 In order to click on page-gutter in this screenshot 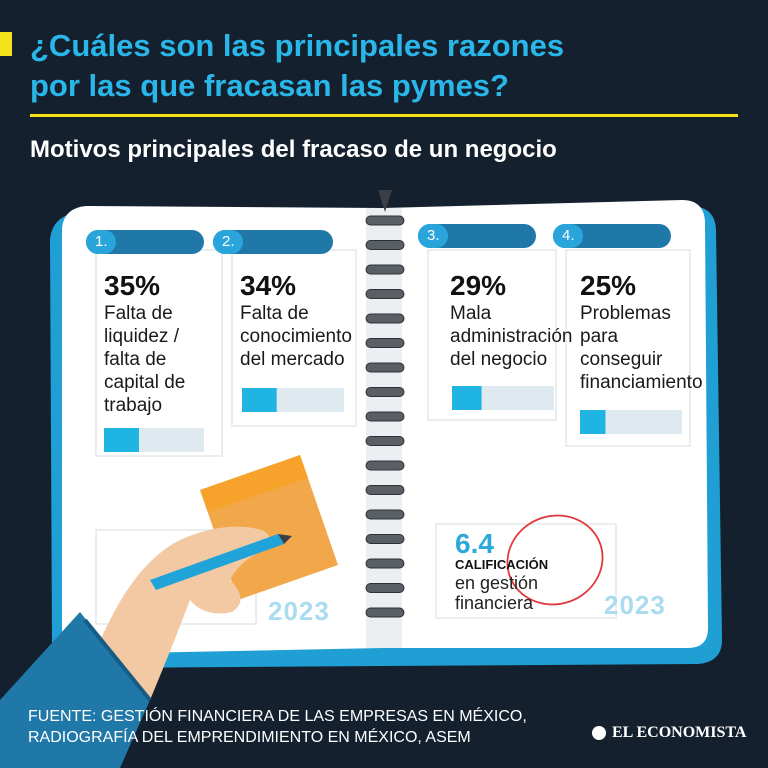, I will do `click(384, 428)`.